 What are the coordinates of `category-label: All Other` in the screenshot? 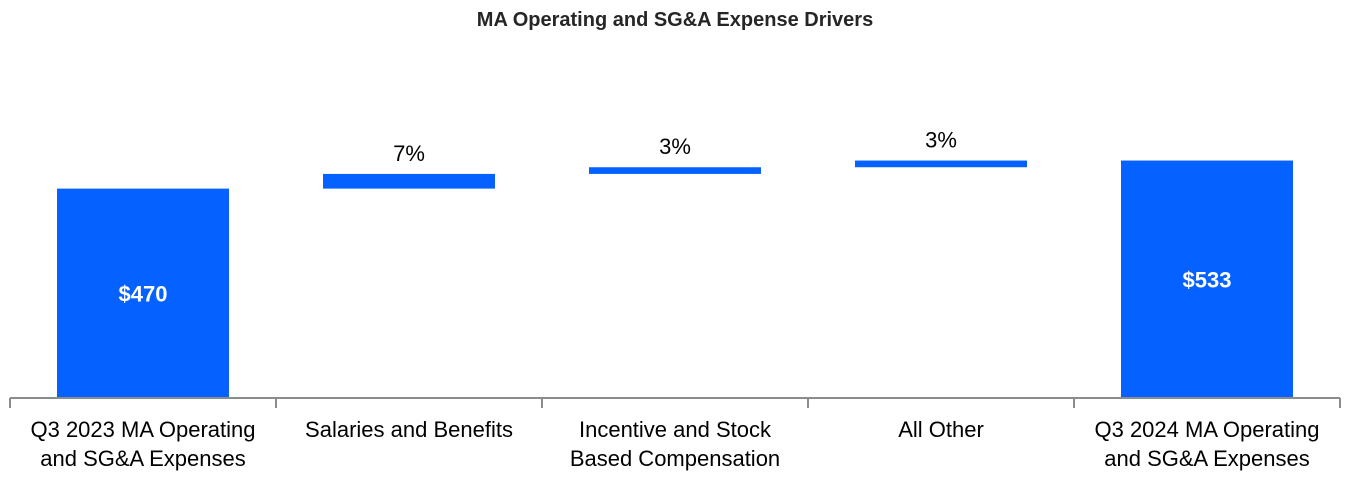 It's located at (941, 429).